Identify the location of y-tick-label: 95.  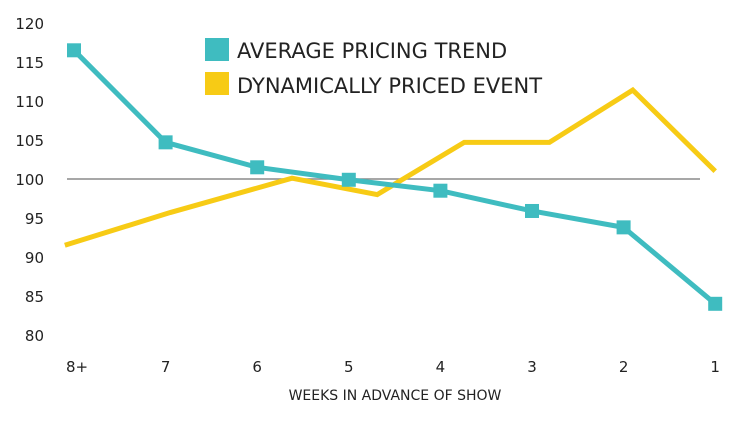
(34, 219).